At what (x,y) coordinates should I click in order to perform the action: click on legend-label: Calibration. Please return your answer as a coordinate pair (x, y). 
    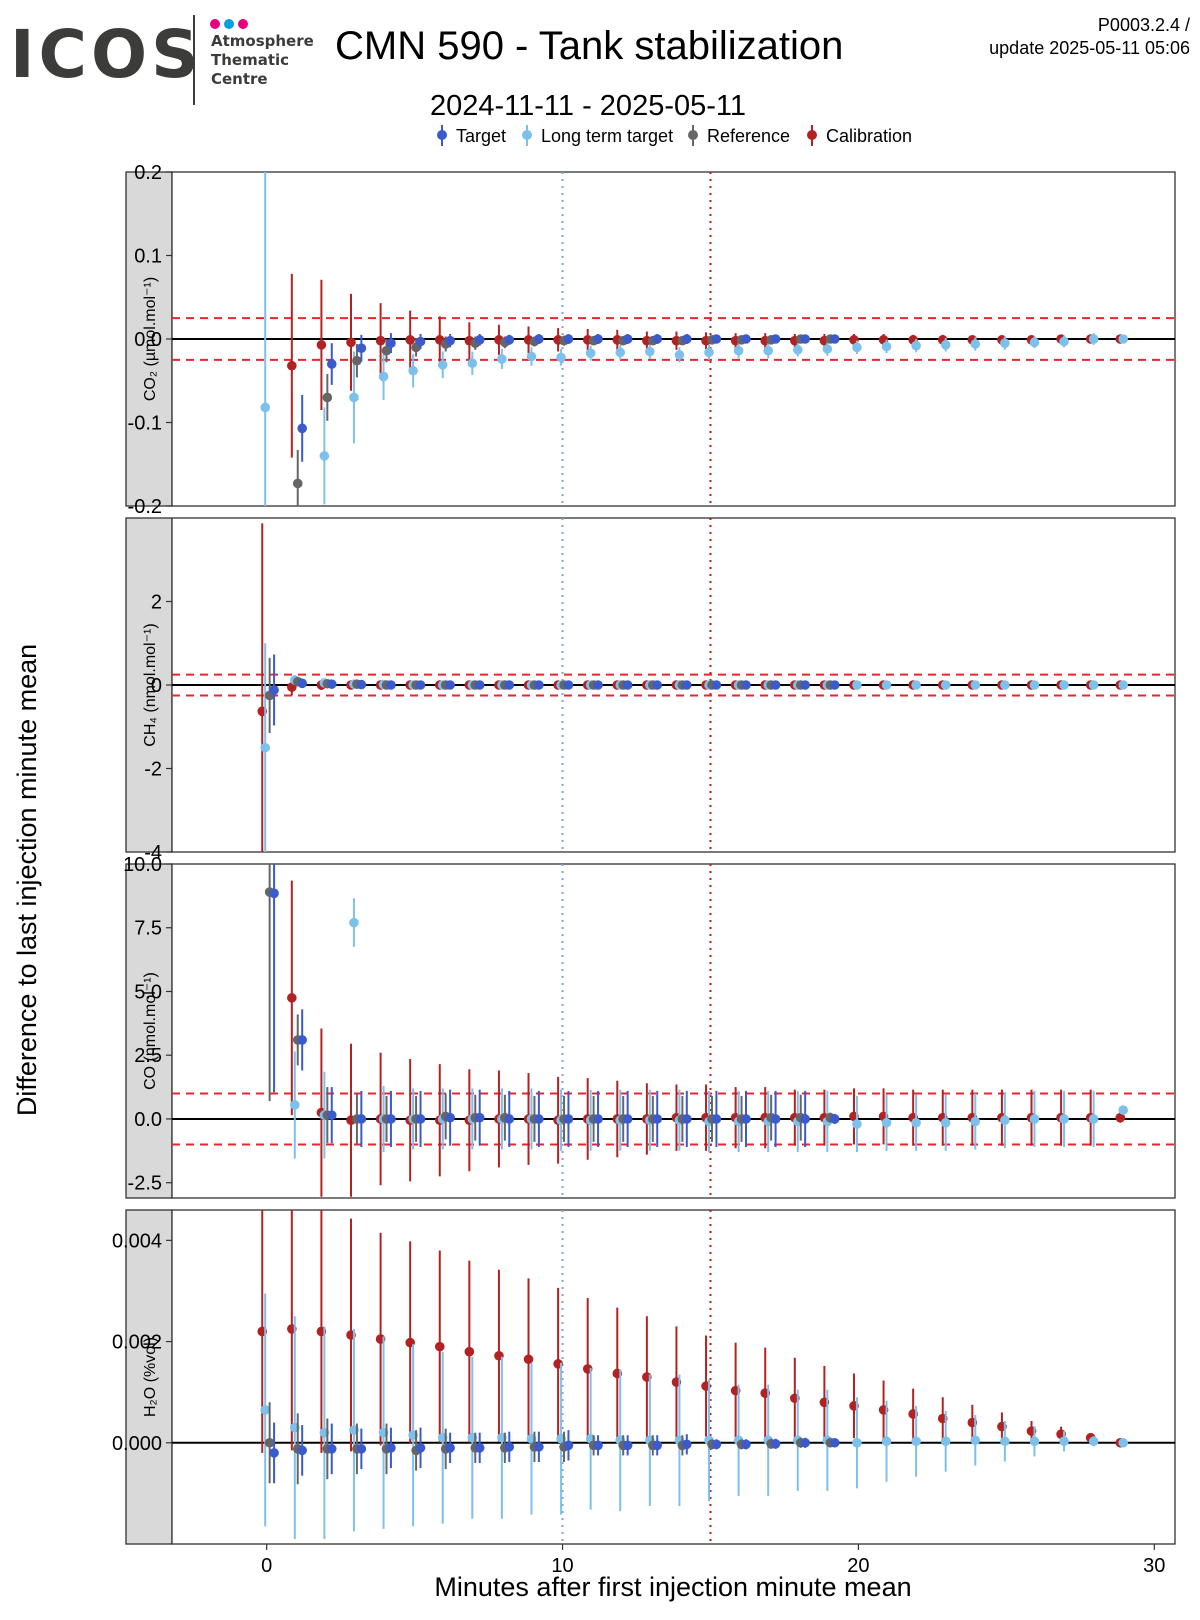
    Looking at the image, I should click on (869, 136).